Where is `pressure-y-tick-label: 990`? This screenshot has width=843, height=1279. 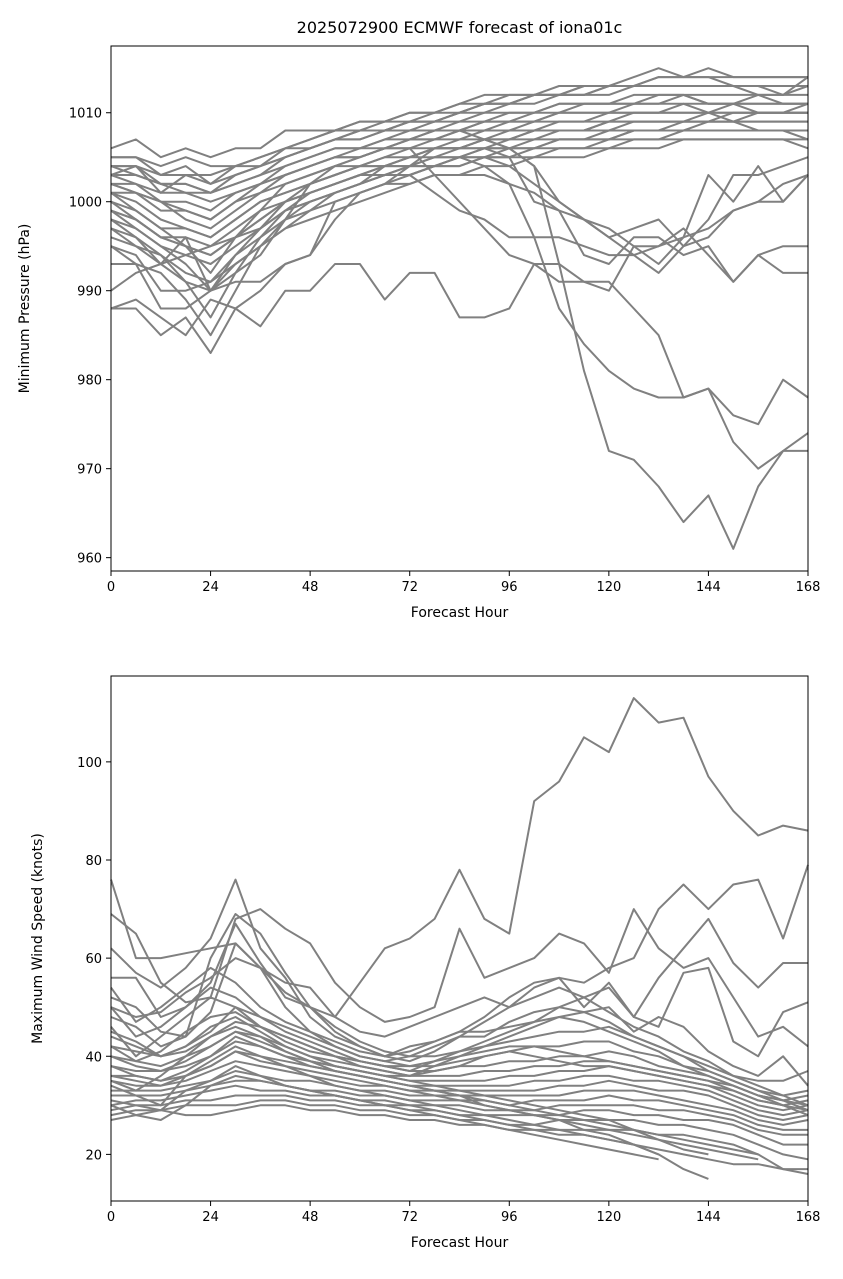 pressure-y-tick-label: 990 is located at coordinates (89, 292).